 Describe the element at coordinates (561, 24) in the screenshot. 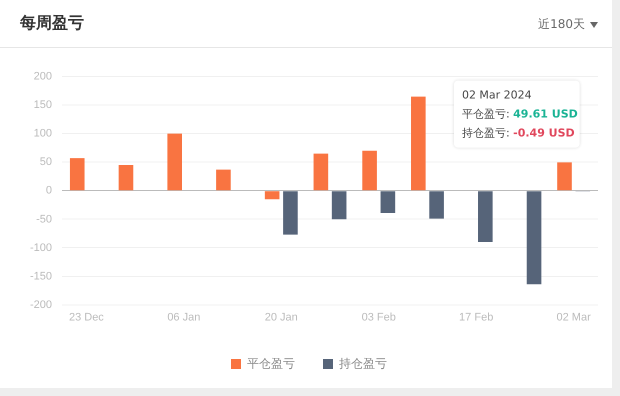

I see `text: 近180天` at that location.